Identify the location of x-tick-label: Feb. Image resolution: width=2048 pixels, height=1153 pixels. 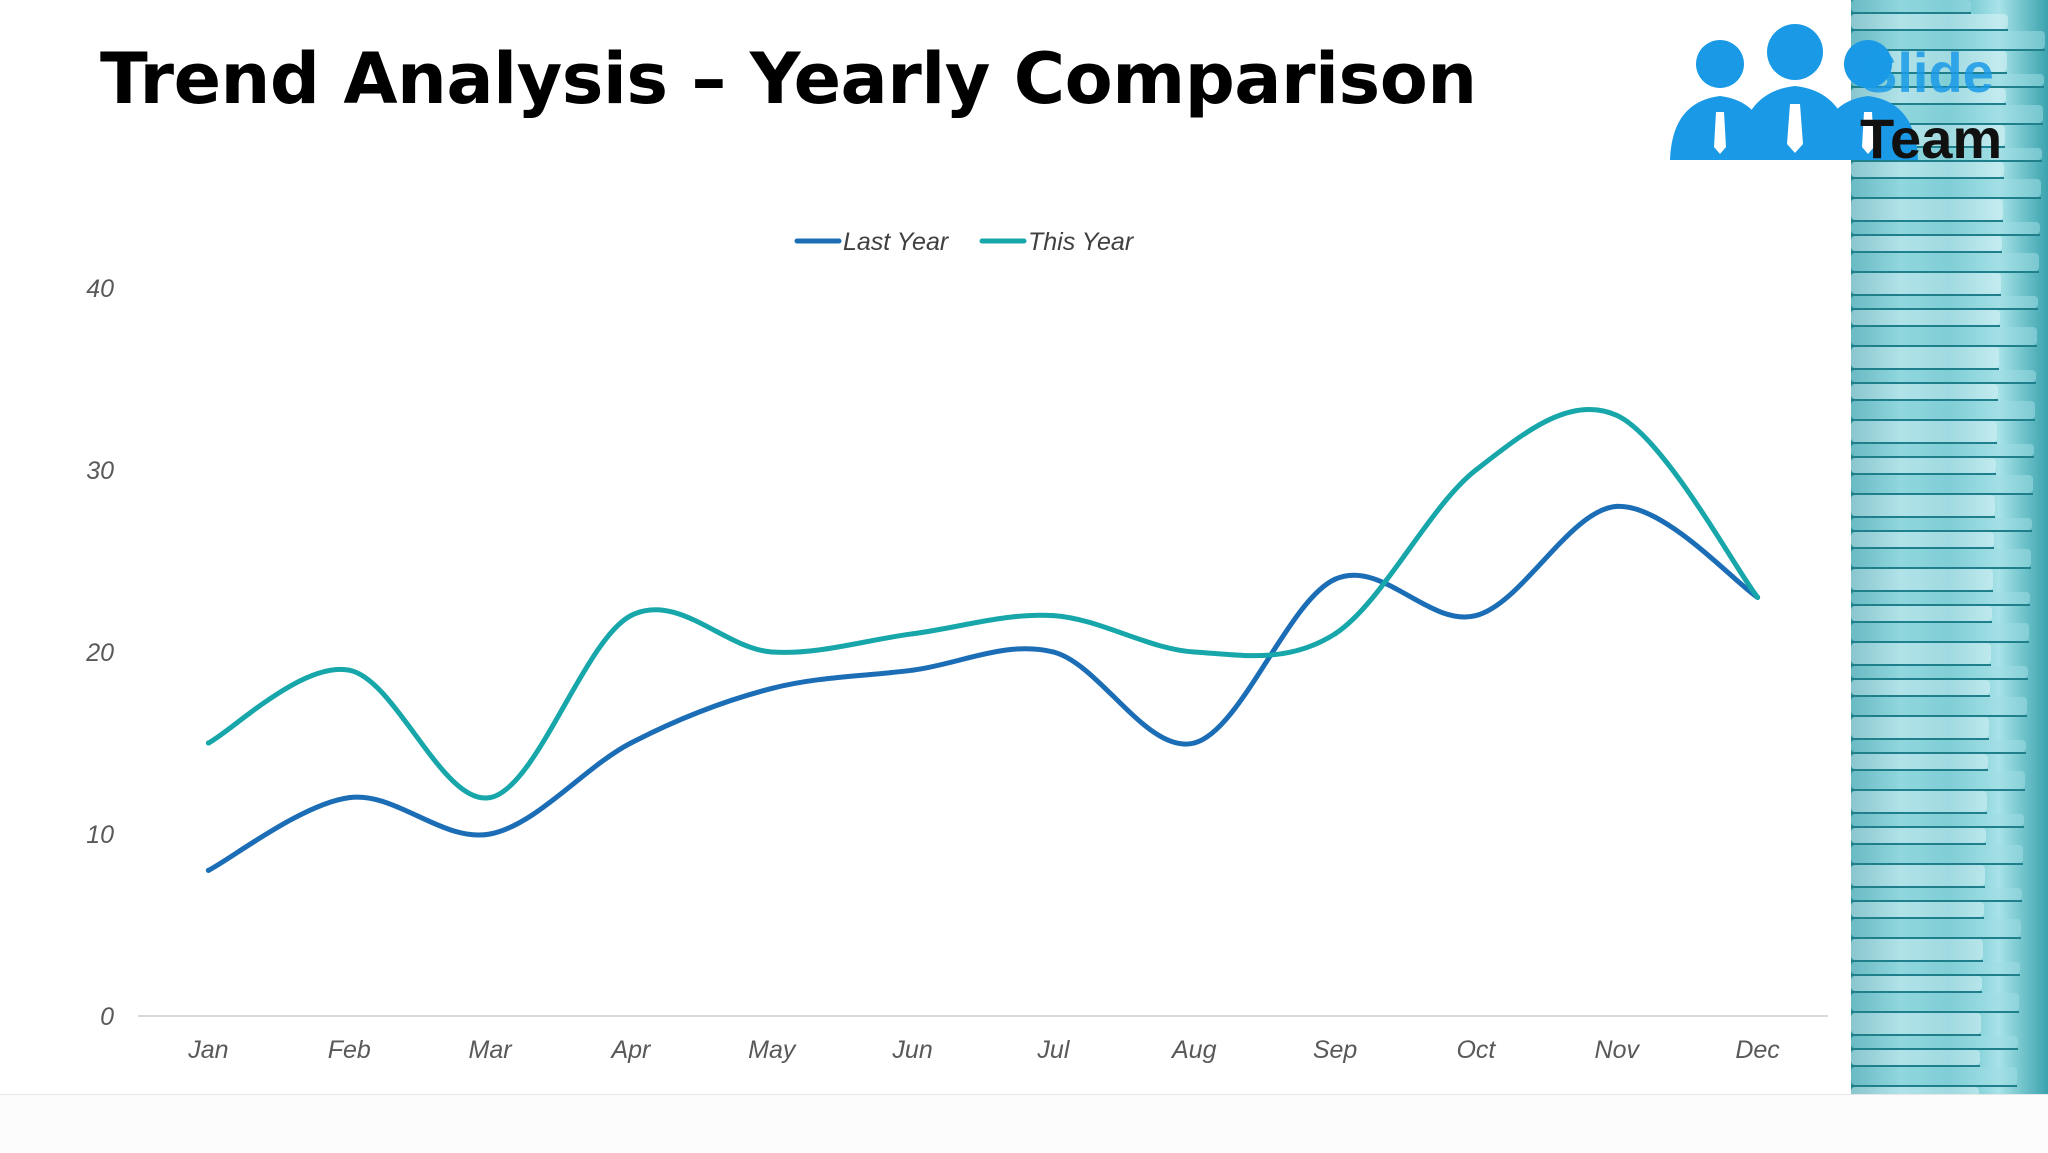
(349, 1050).